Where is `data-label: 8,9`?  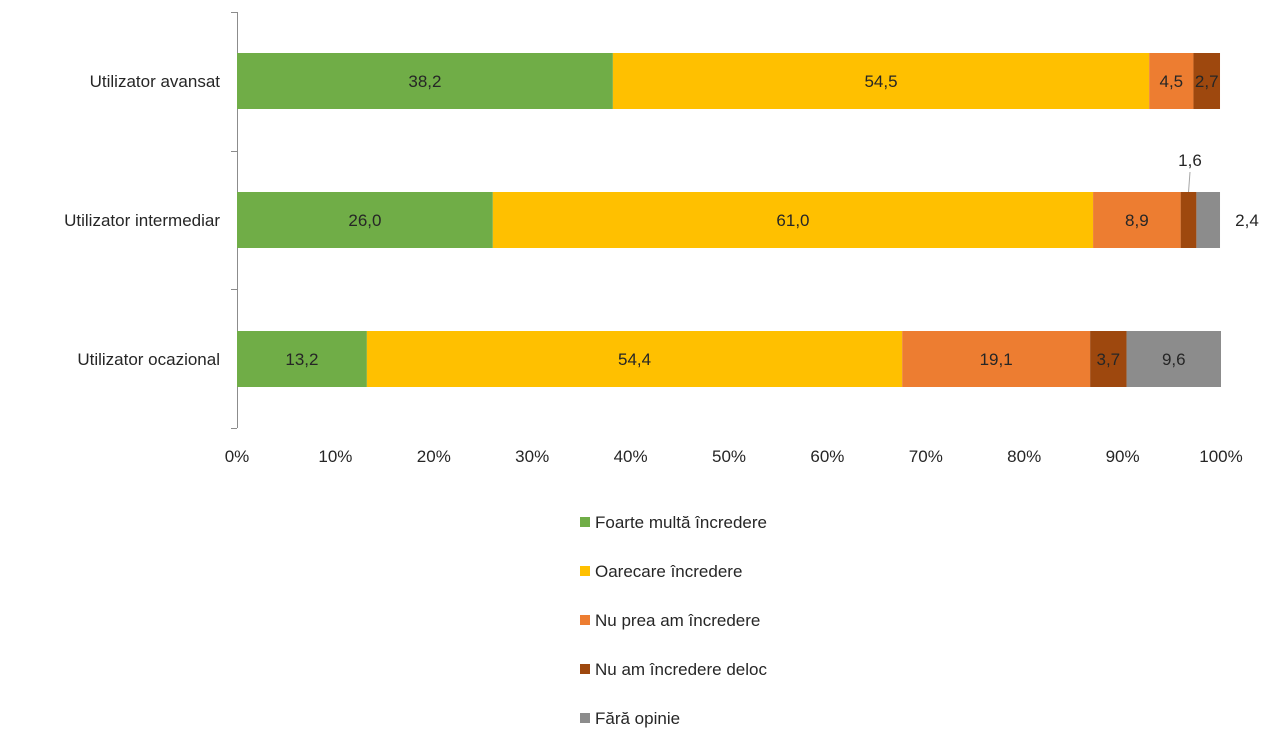 data-label: 8,9 is located at coordinates (1137, 220).